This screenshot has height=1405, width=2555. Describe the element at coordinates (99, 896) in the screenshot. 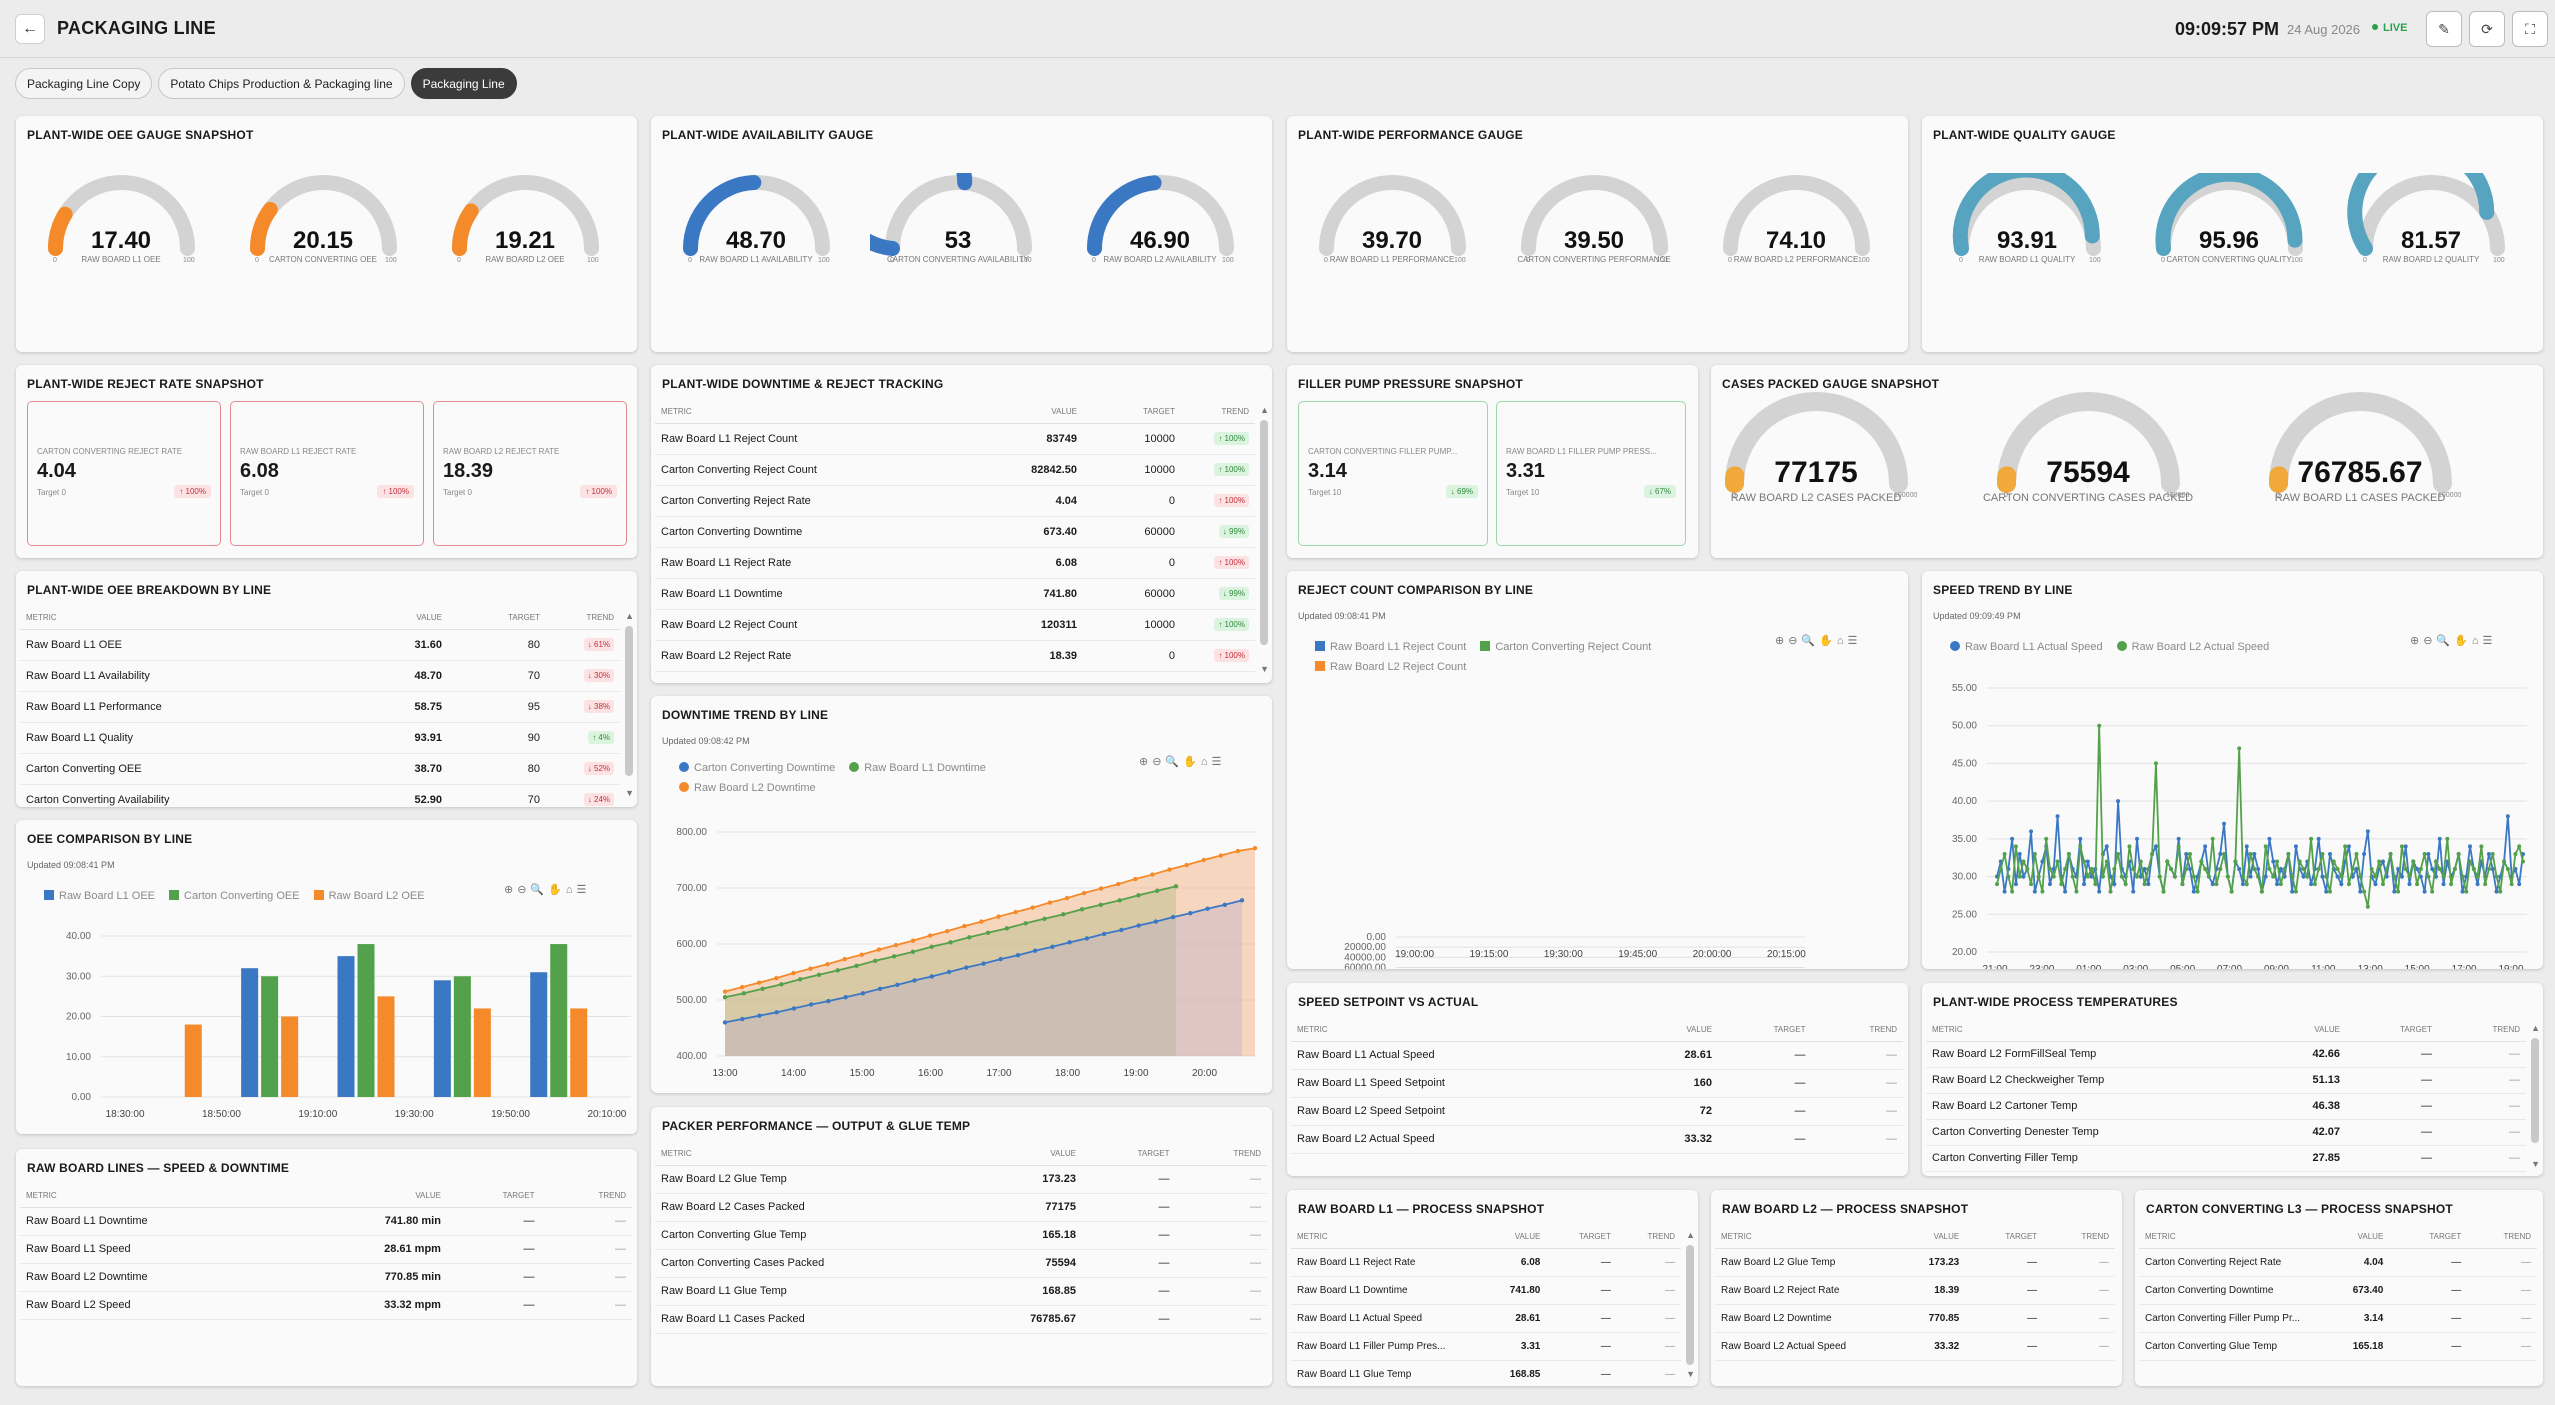

I see `legend-item: Raw Board L1 OEE` at that location.